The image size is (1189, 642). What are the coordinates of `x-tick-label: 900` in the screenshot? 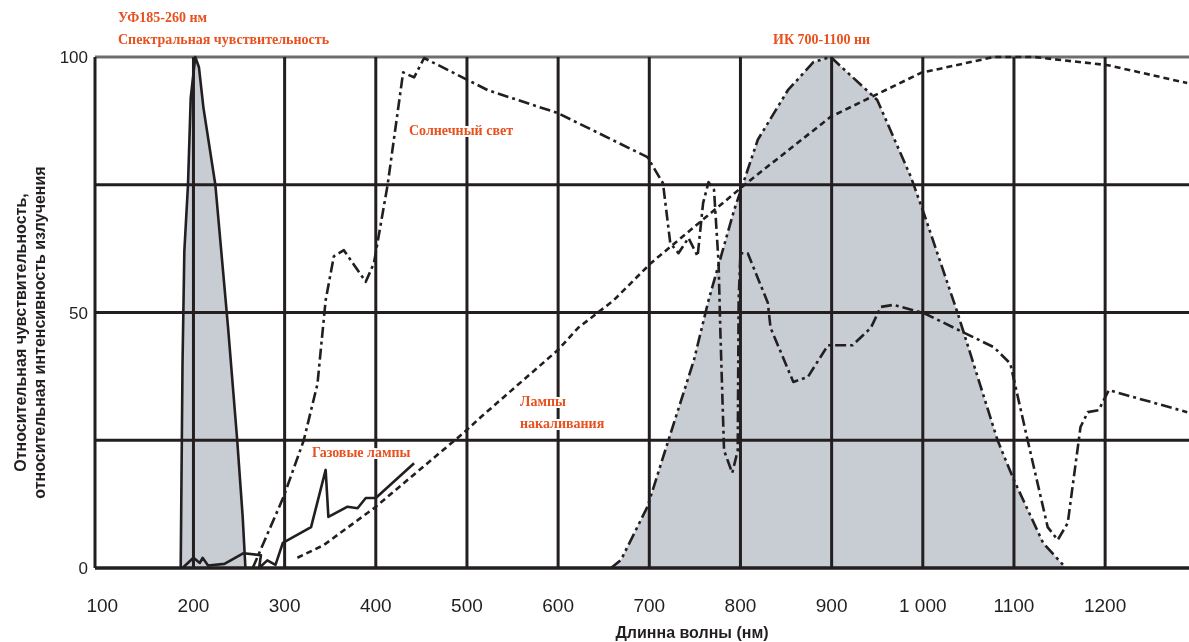 It's located at (831, 605).